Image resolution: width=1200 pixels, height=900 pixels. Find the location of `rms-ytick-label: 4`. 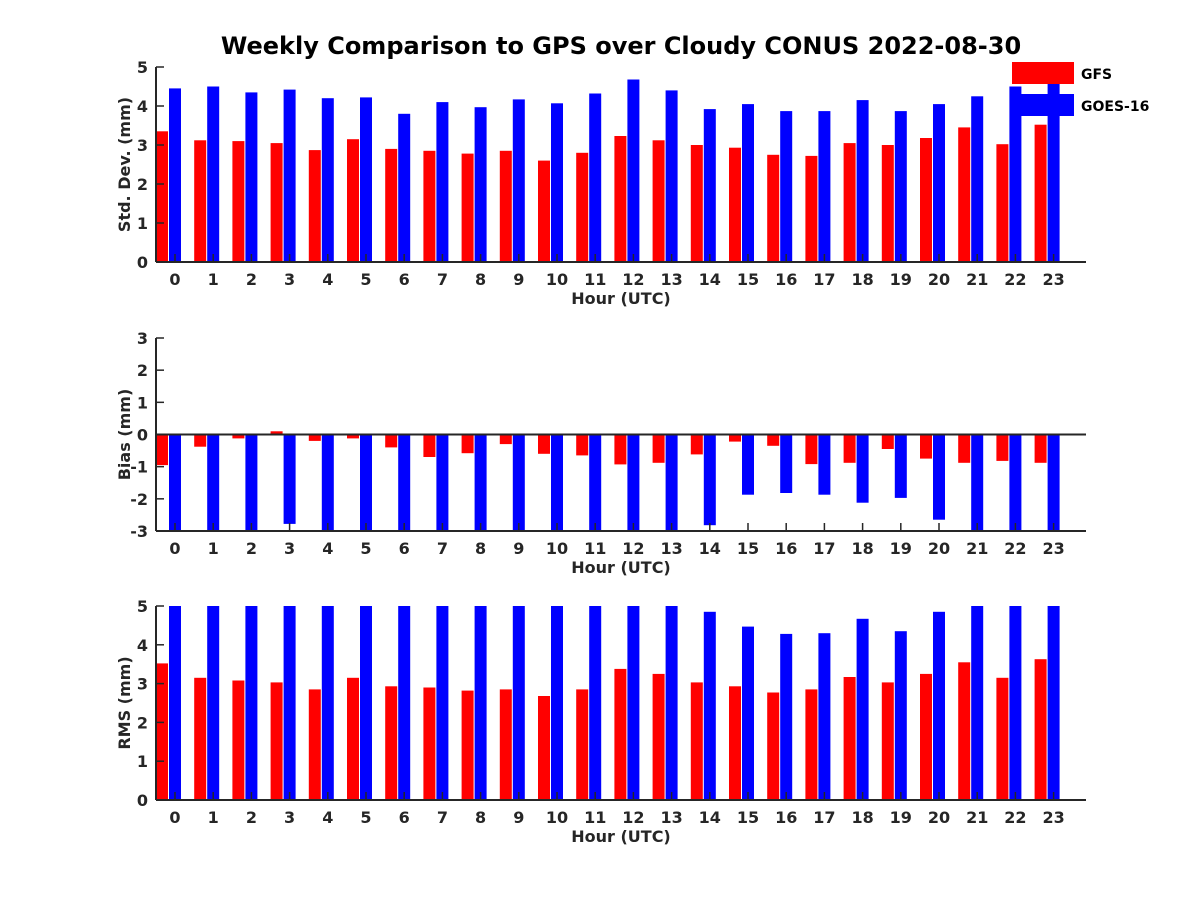

rms-ytick-label: 4 is located at coordinates (142, 645).